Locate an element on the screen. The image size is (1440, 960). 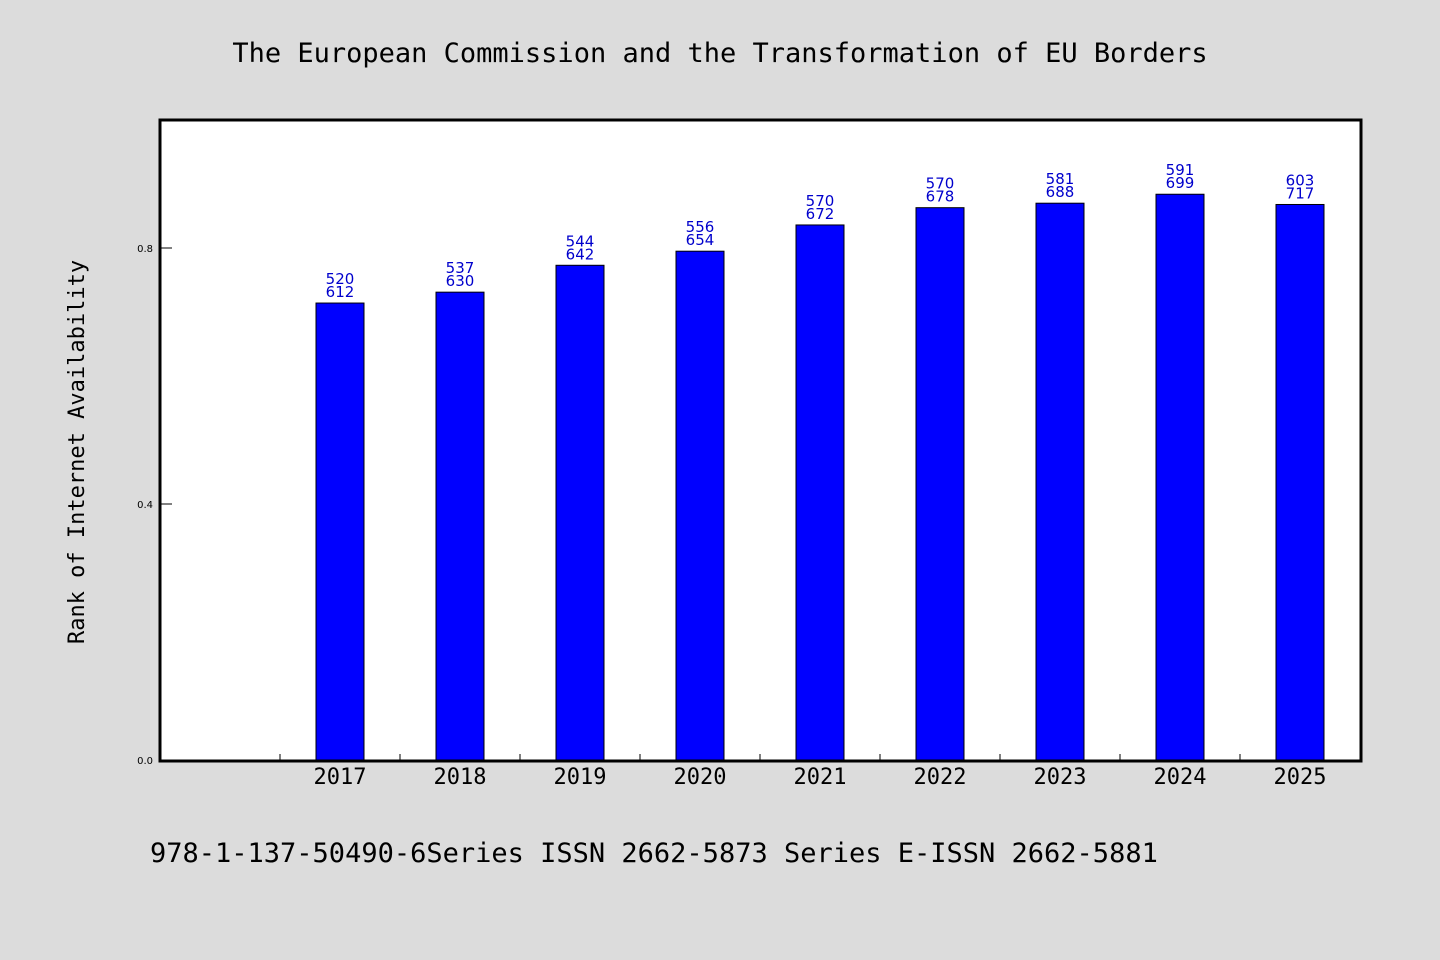
bar-data-label-top: 603 is located at coordinates (1300, 180).